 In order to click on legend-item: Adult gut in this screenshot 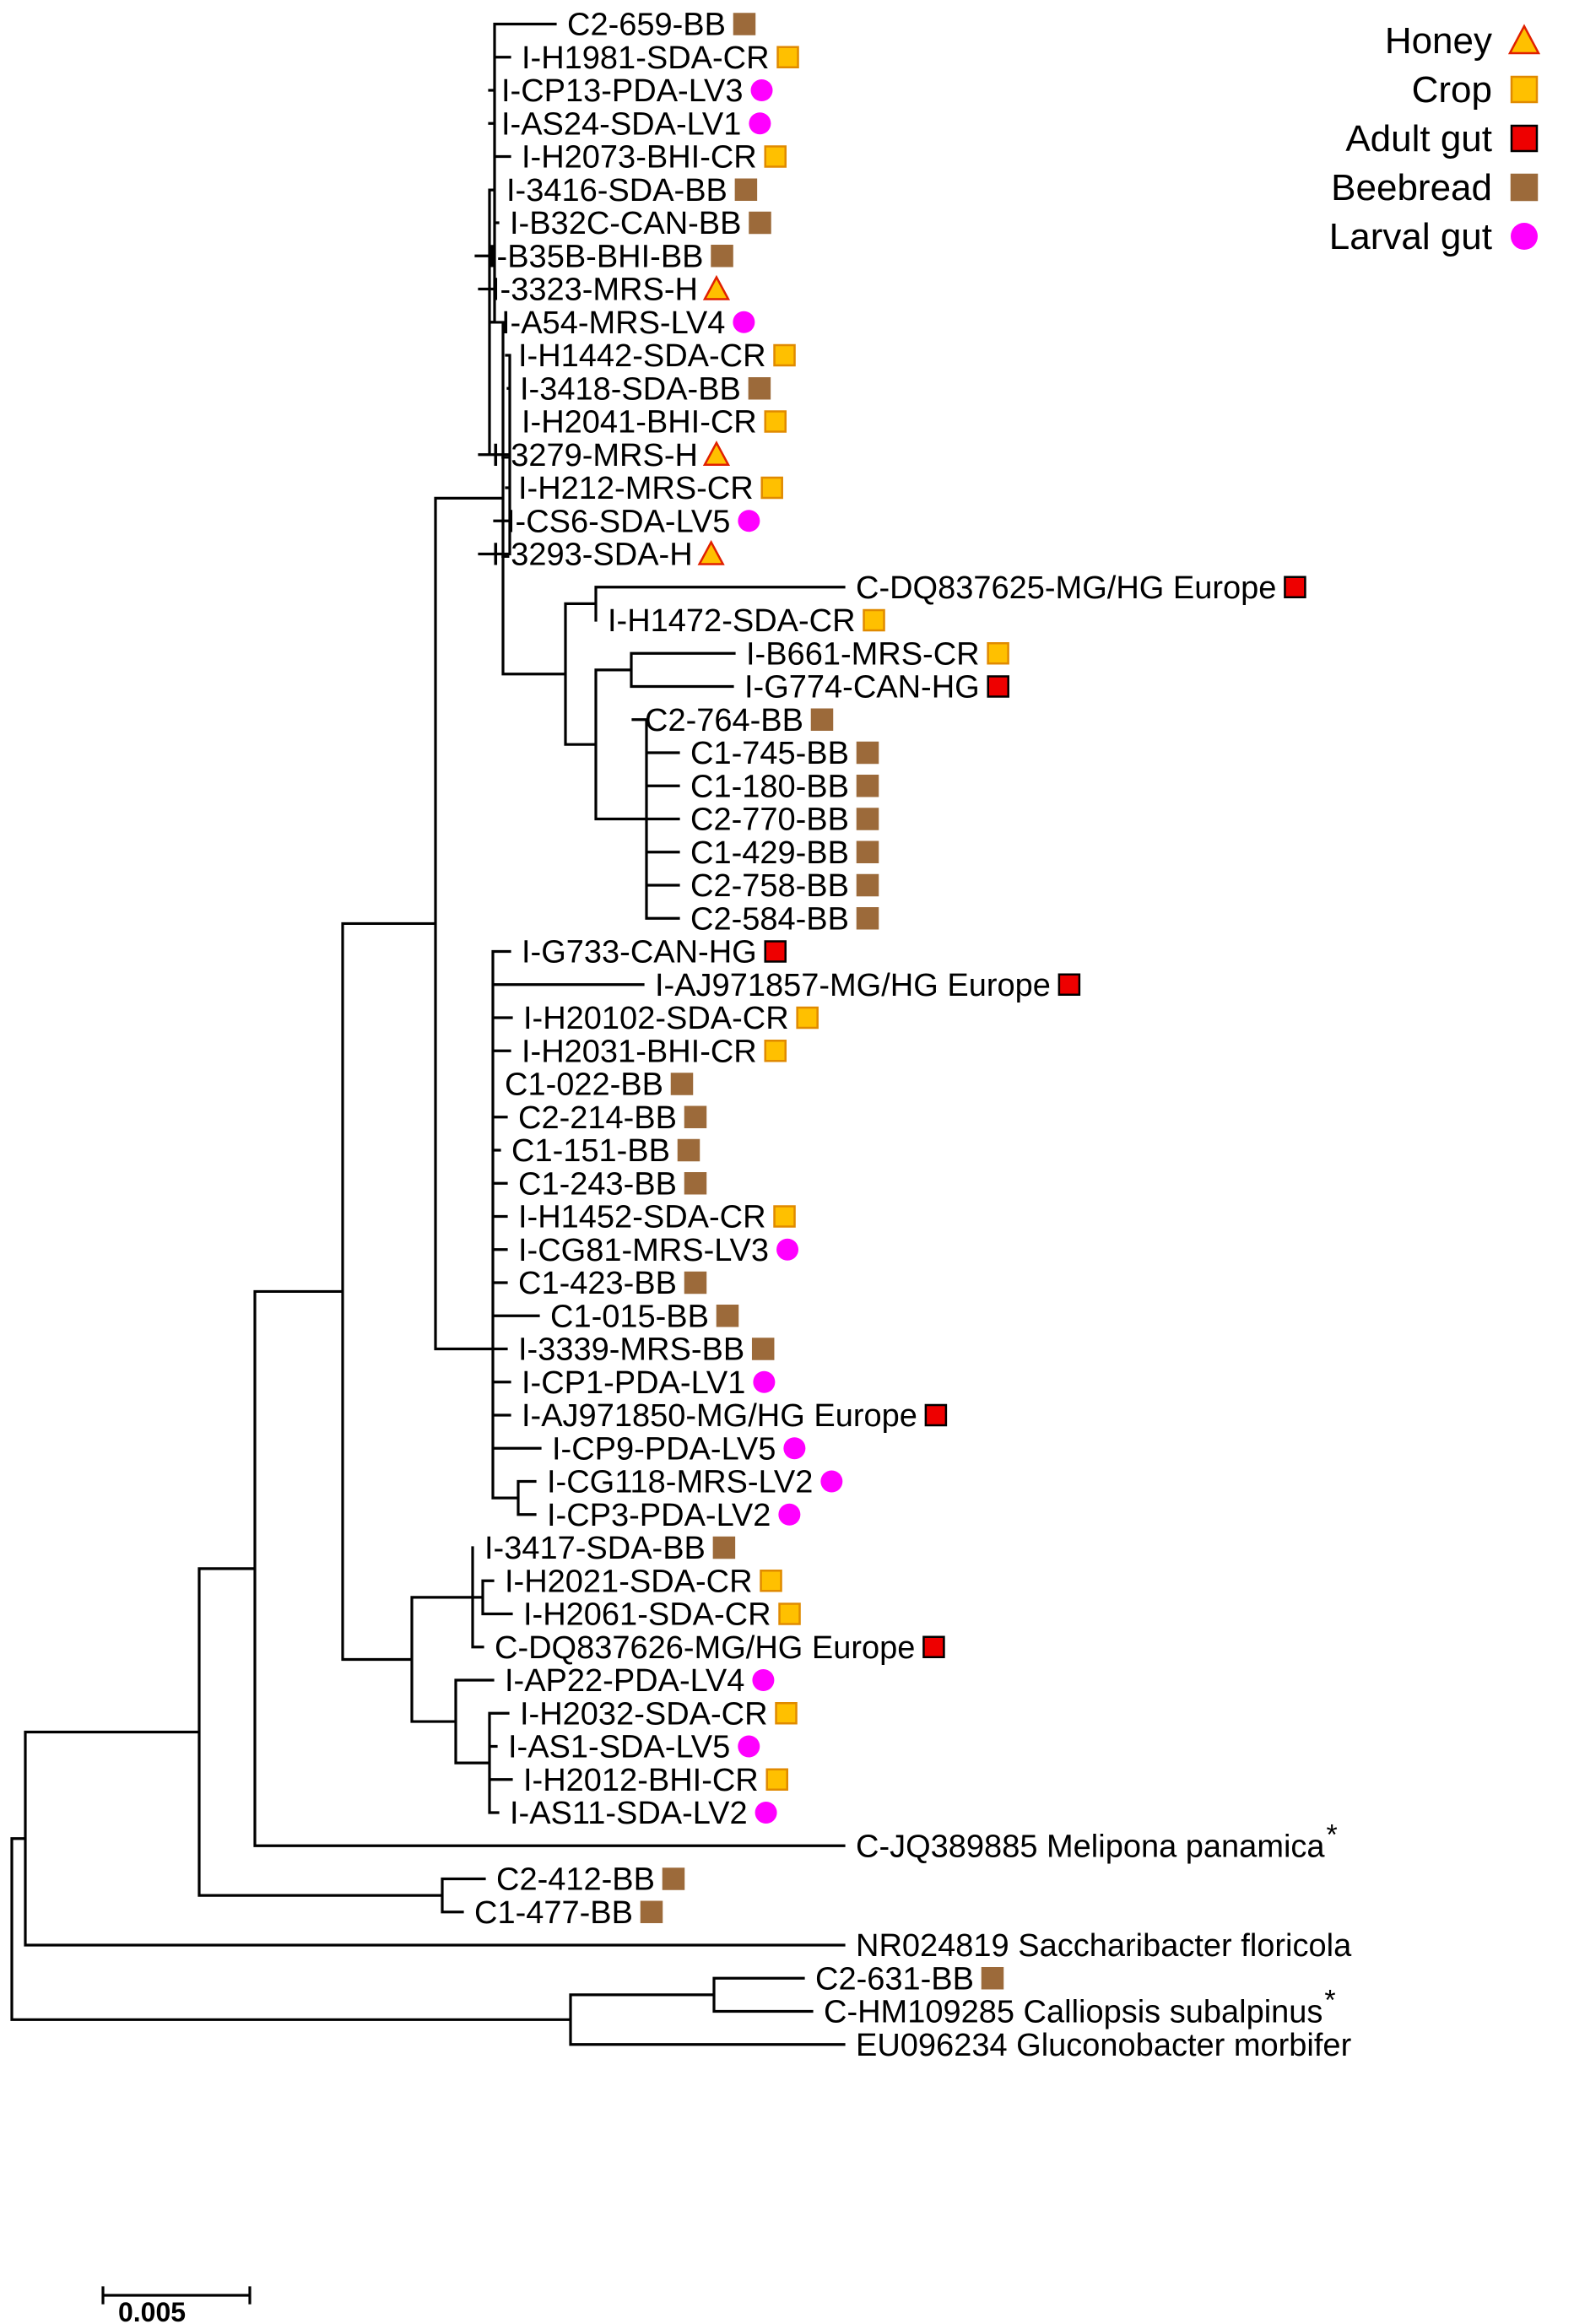, I will do `click(1442, 138)`.